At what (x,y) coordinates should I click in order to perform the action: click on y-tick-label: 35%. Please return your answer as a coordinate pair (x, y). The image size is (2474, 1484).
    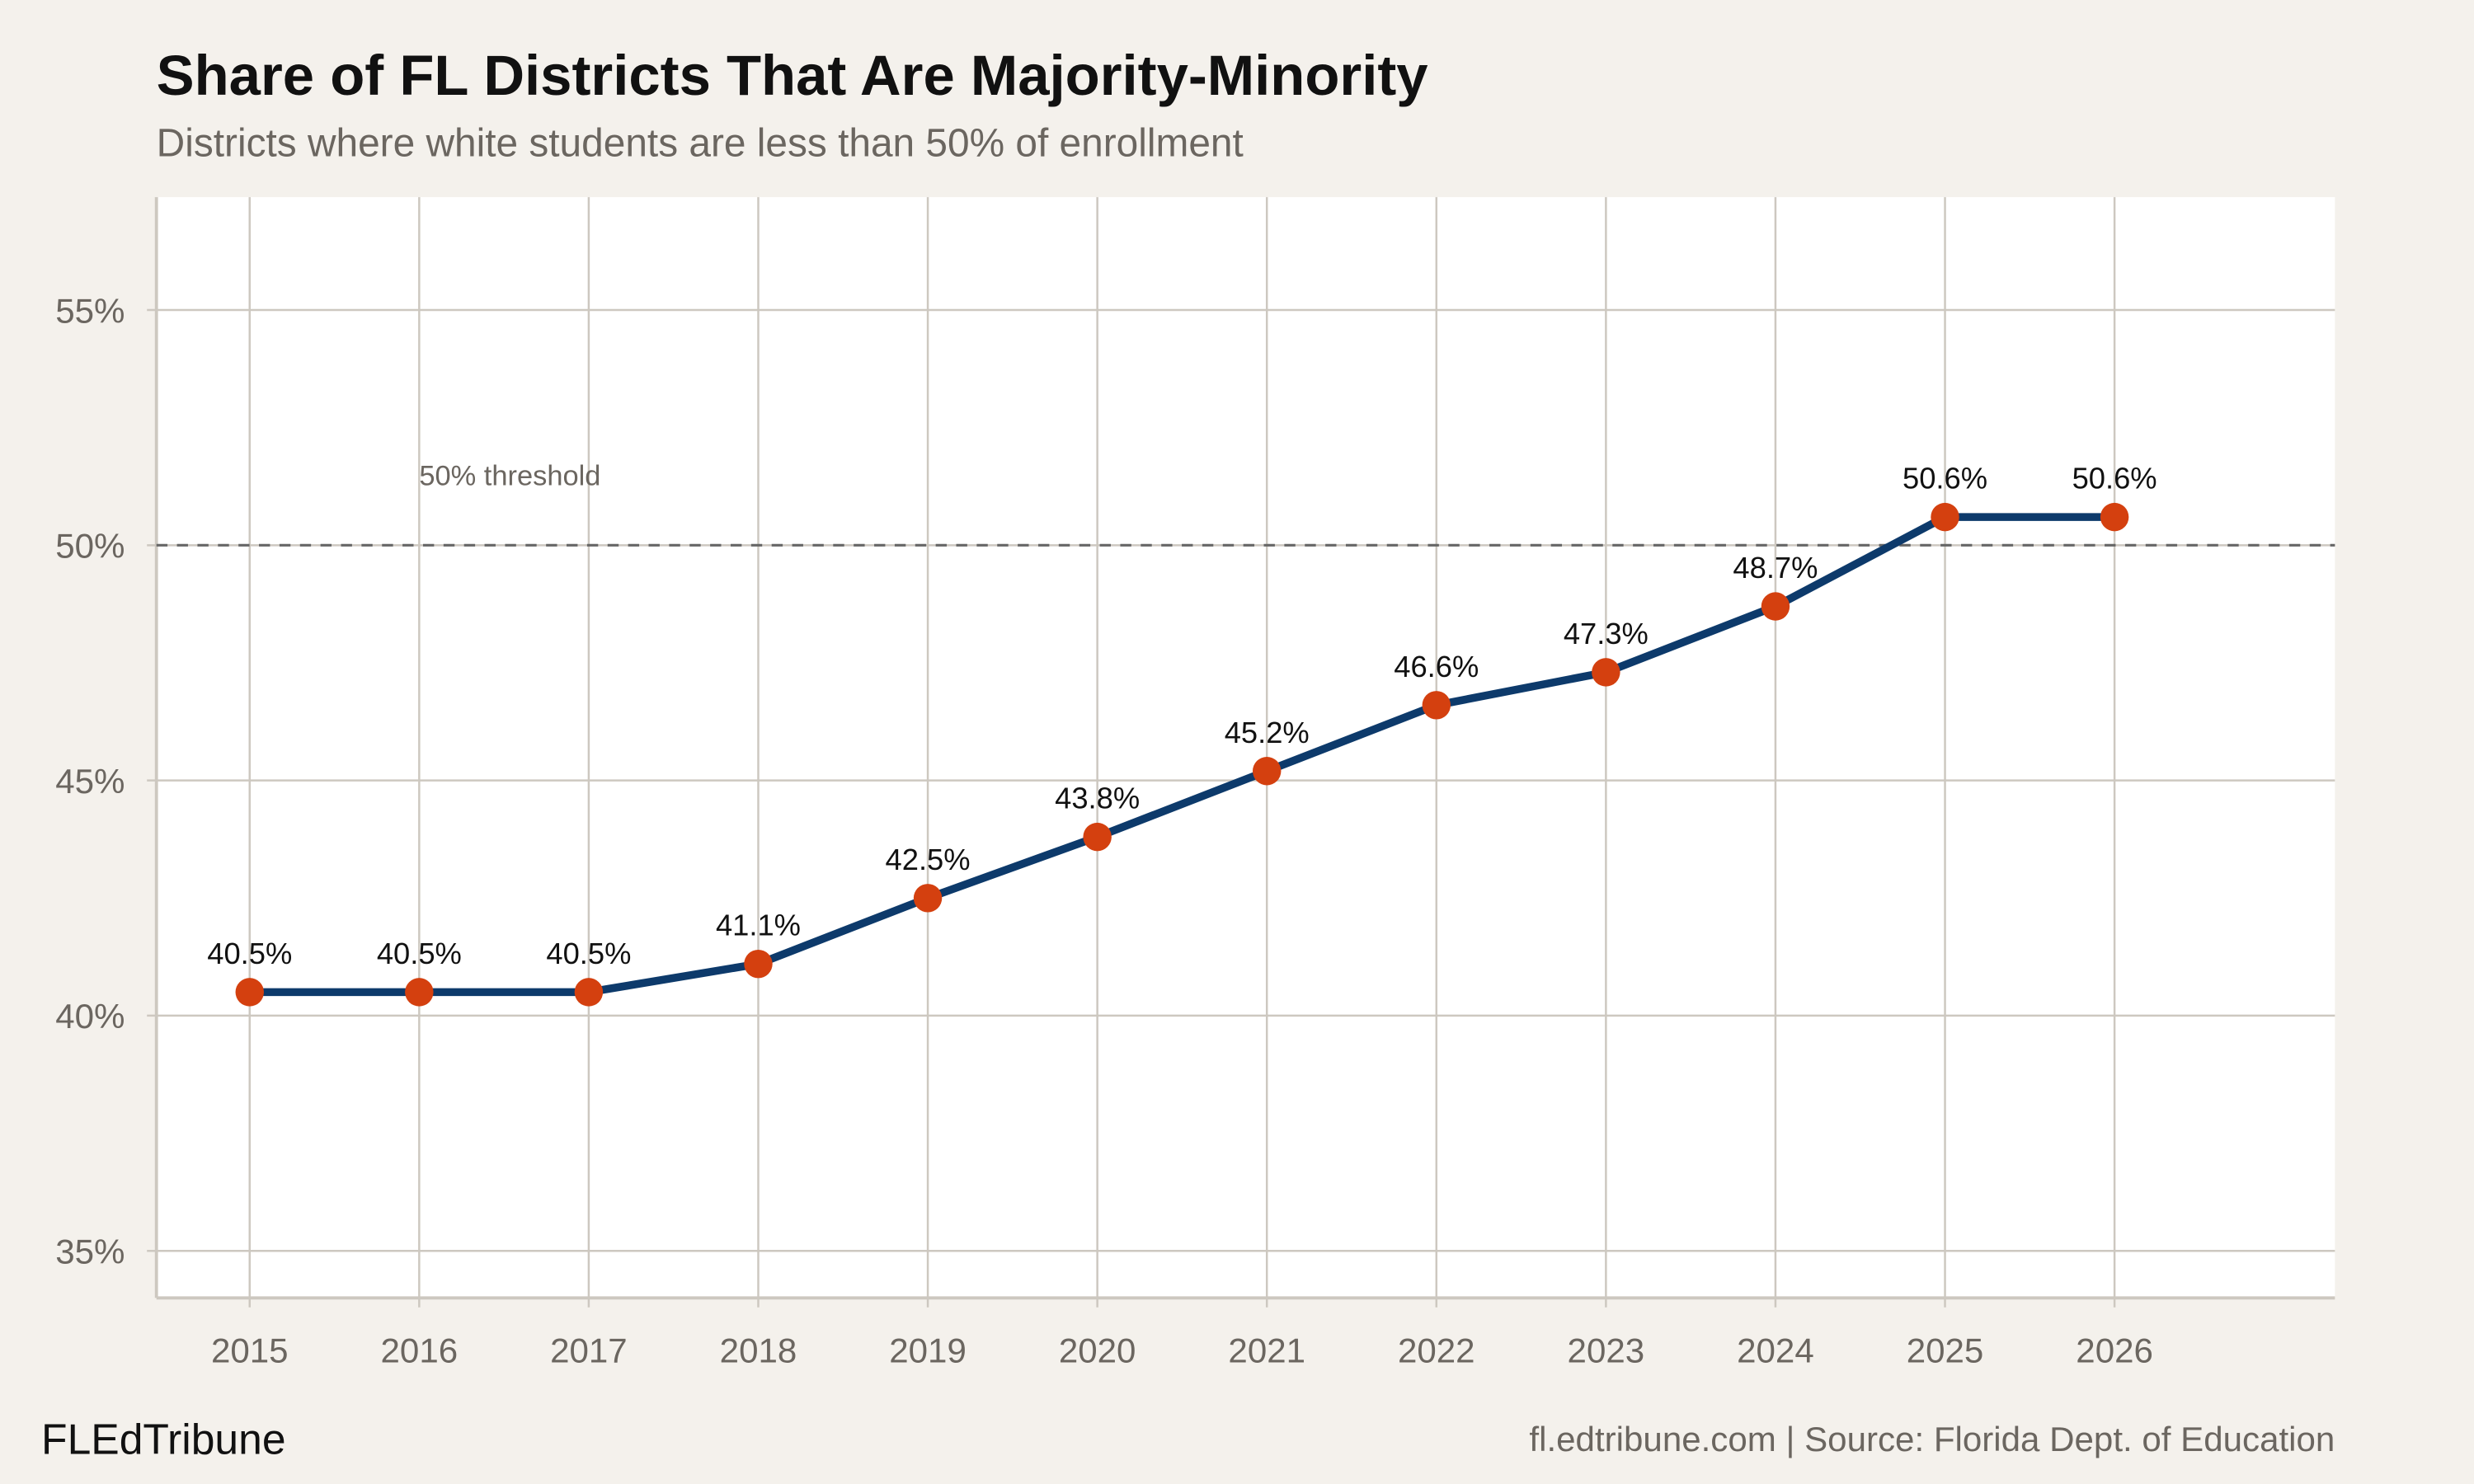
    Looking at the image, I should click on (90, 1252).